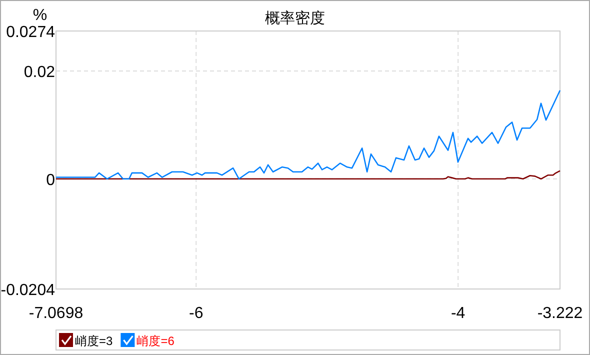 This screenshot has height=355, width=590. I want to click on x-tick-label: -3.222, so click(560, 313).